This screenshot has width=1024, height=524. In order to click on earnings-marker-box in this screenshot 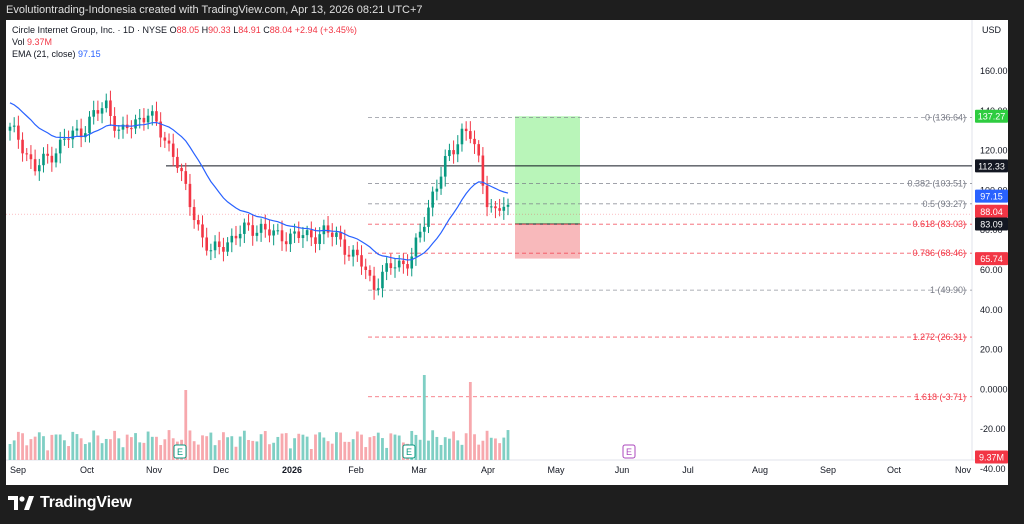, I will do `click(629, 451)`.